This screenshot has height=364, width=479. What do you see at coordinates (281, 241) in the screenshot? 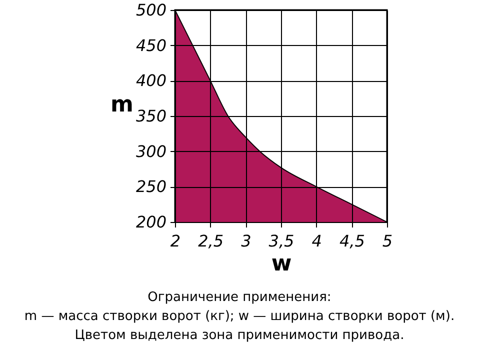
I see `x-tick-label: 3,5` at bounding box center [281, 241].